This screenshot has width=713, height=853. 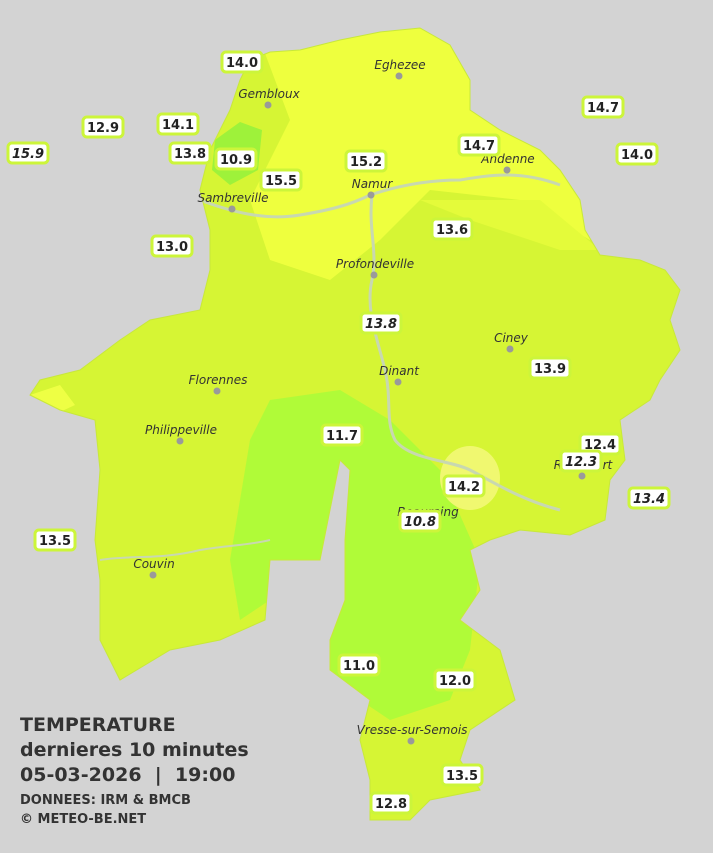 What do you see at coordinates (105, 800) in the screenshot?
I see `legend-source: DONNEES: IRM & BMCB` at bounding box center [105, 800].